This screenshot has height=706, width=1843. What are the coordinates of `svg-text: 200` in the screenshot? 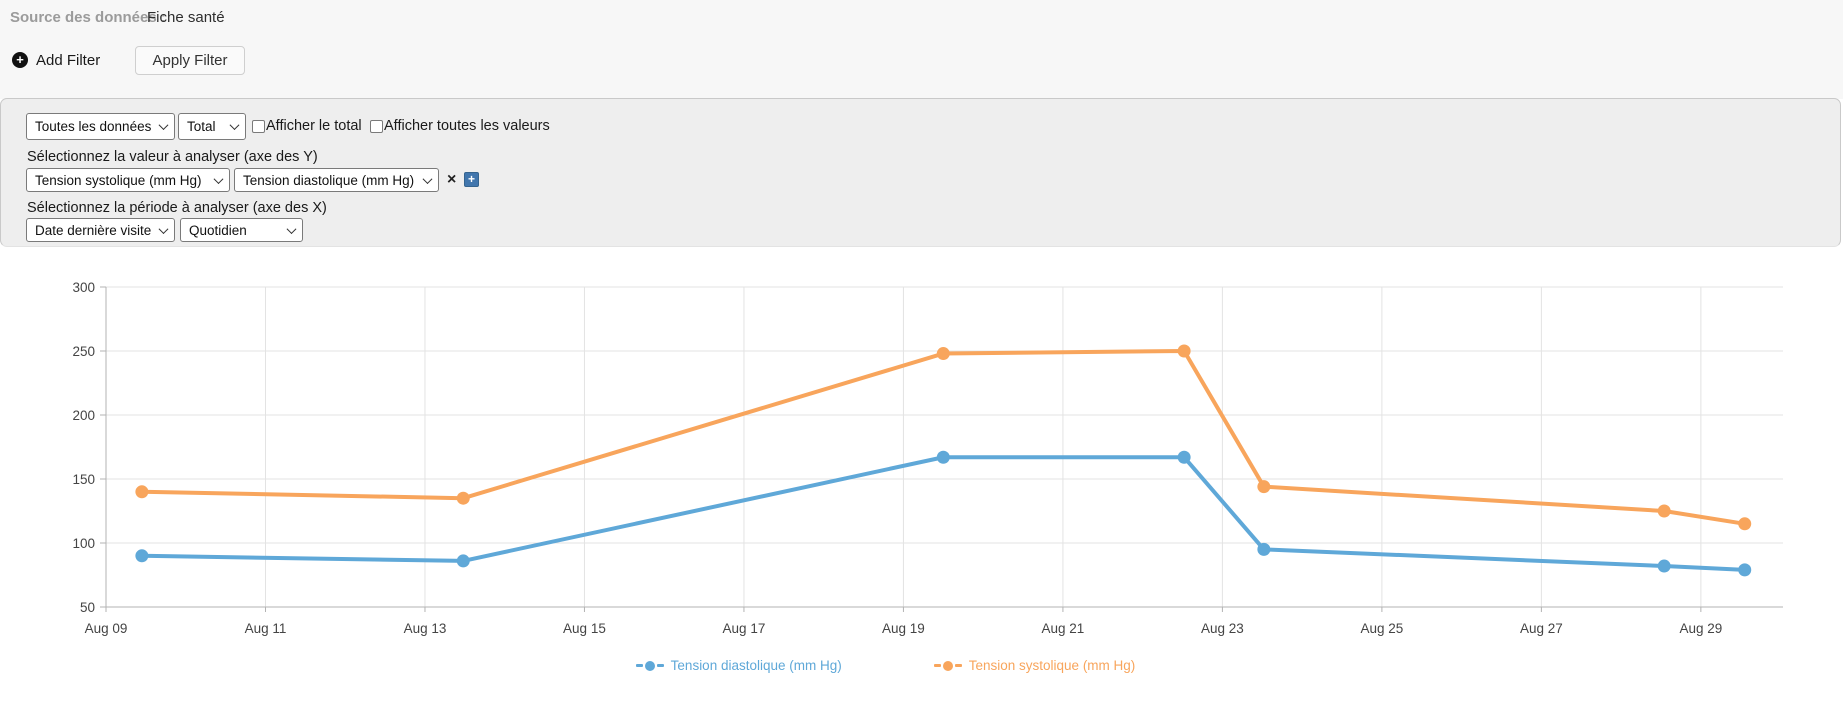 It's located at (83, 415).